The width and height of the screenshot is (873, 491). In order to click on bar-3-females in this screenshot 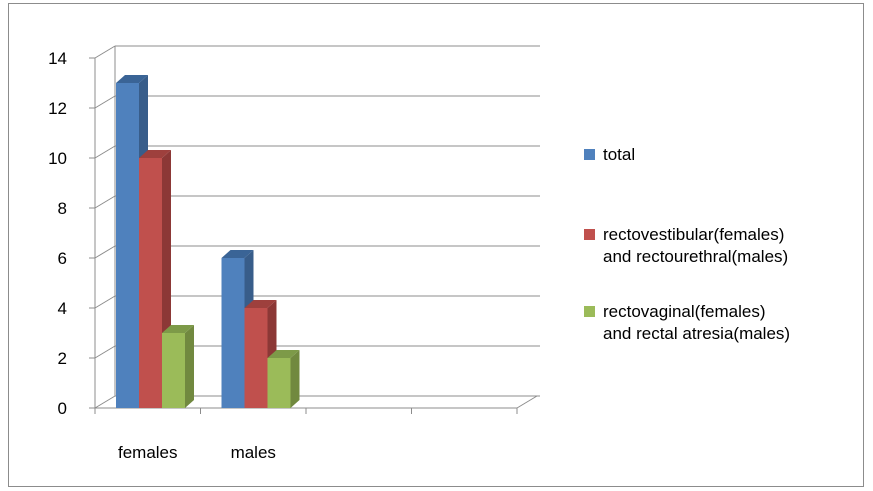, I will do `click(178, 366)`.